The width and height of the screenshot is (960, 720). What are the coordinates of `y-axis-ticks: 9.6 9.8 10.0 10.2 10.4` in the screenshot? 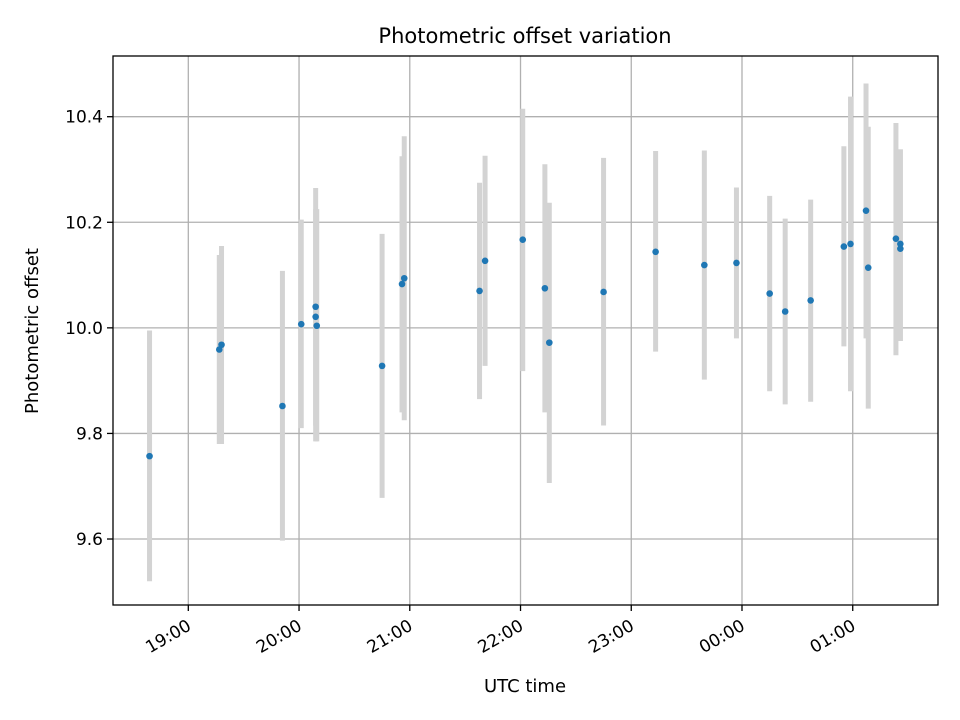 It's located at (89, 329).